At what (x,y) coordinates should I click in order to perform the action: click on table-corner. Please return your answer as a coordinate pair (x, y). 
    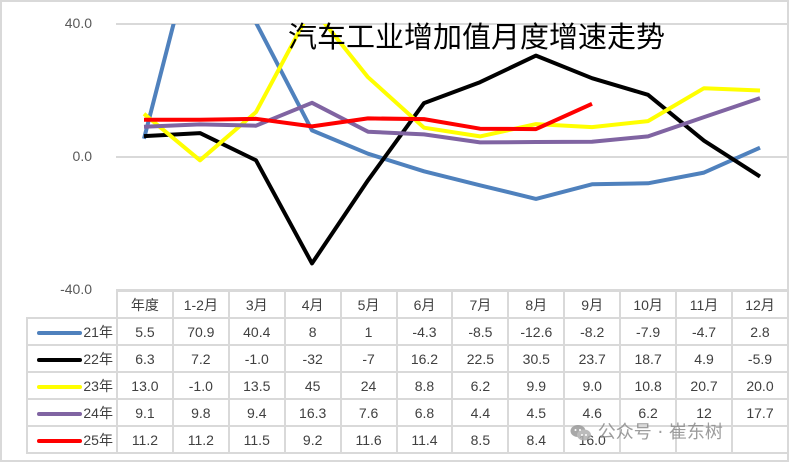
    Looking at the image, I should click on (72, 305).